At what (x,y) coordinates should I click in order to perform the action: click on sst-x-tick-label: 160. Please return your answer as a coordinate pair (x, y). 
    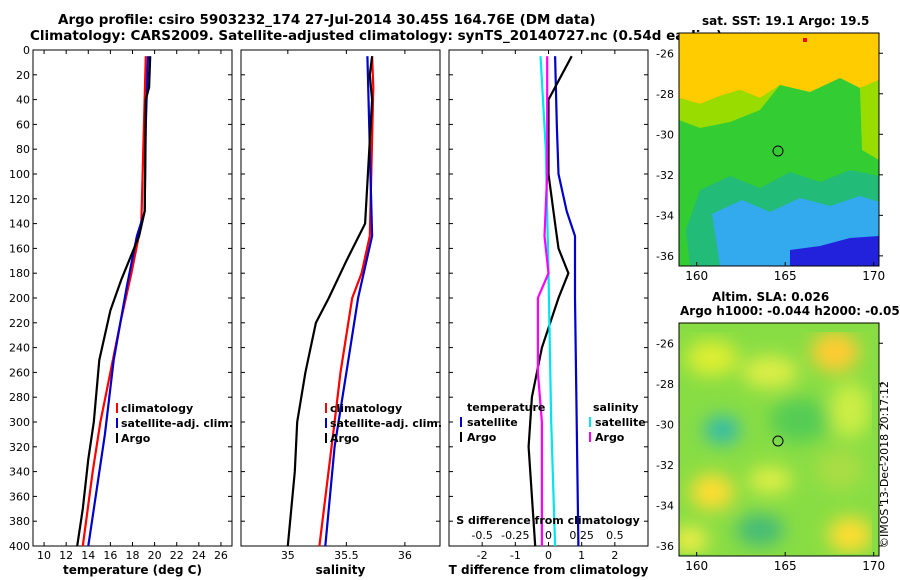
    Looking at the image, I should click on (696, 276).